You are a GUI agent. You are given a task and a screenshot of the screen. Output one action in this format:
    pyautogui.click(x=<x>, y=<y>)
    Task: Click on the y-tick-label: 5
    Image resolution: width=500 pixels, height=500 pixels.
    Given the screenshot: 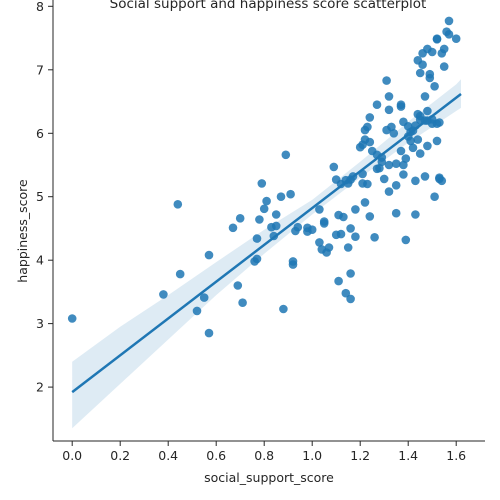 What is the action you would take?
    pyautogui.click(x=40, y=196)
    